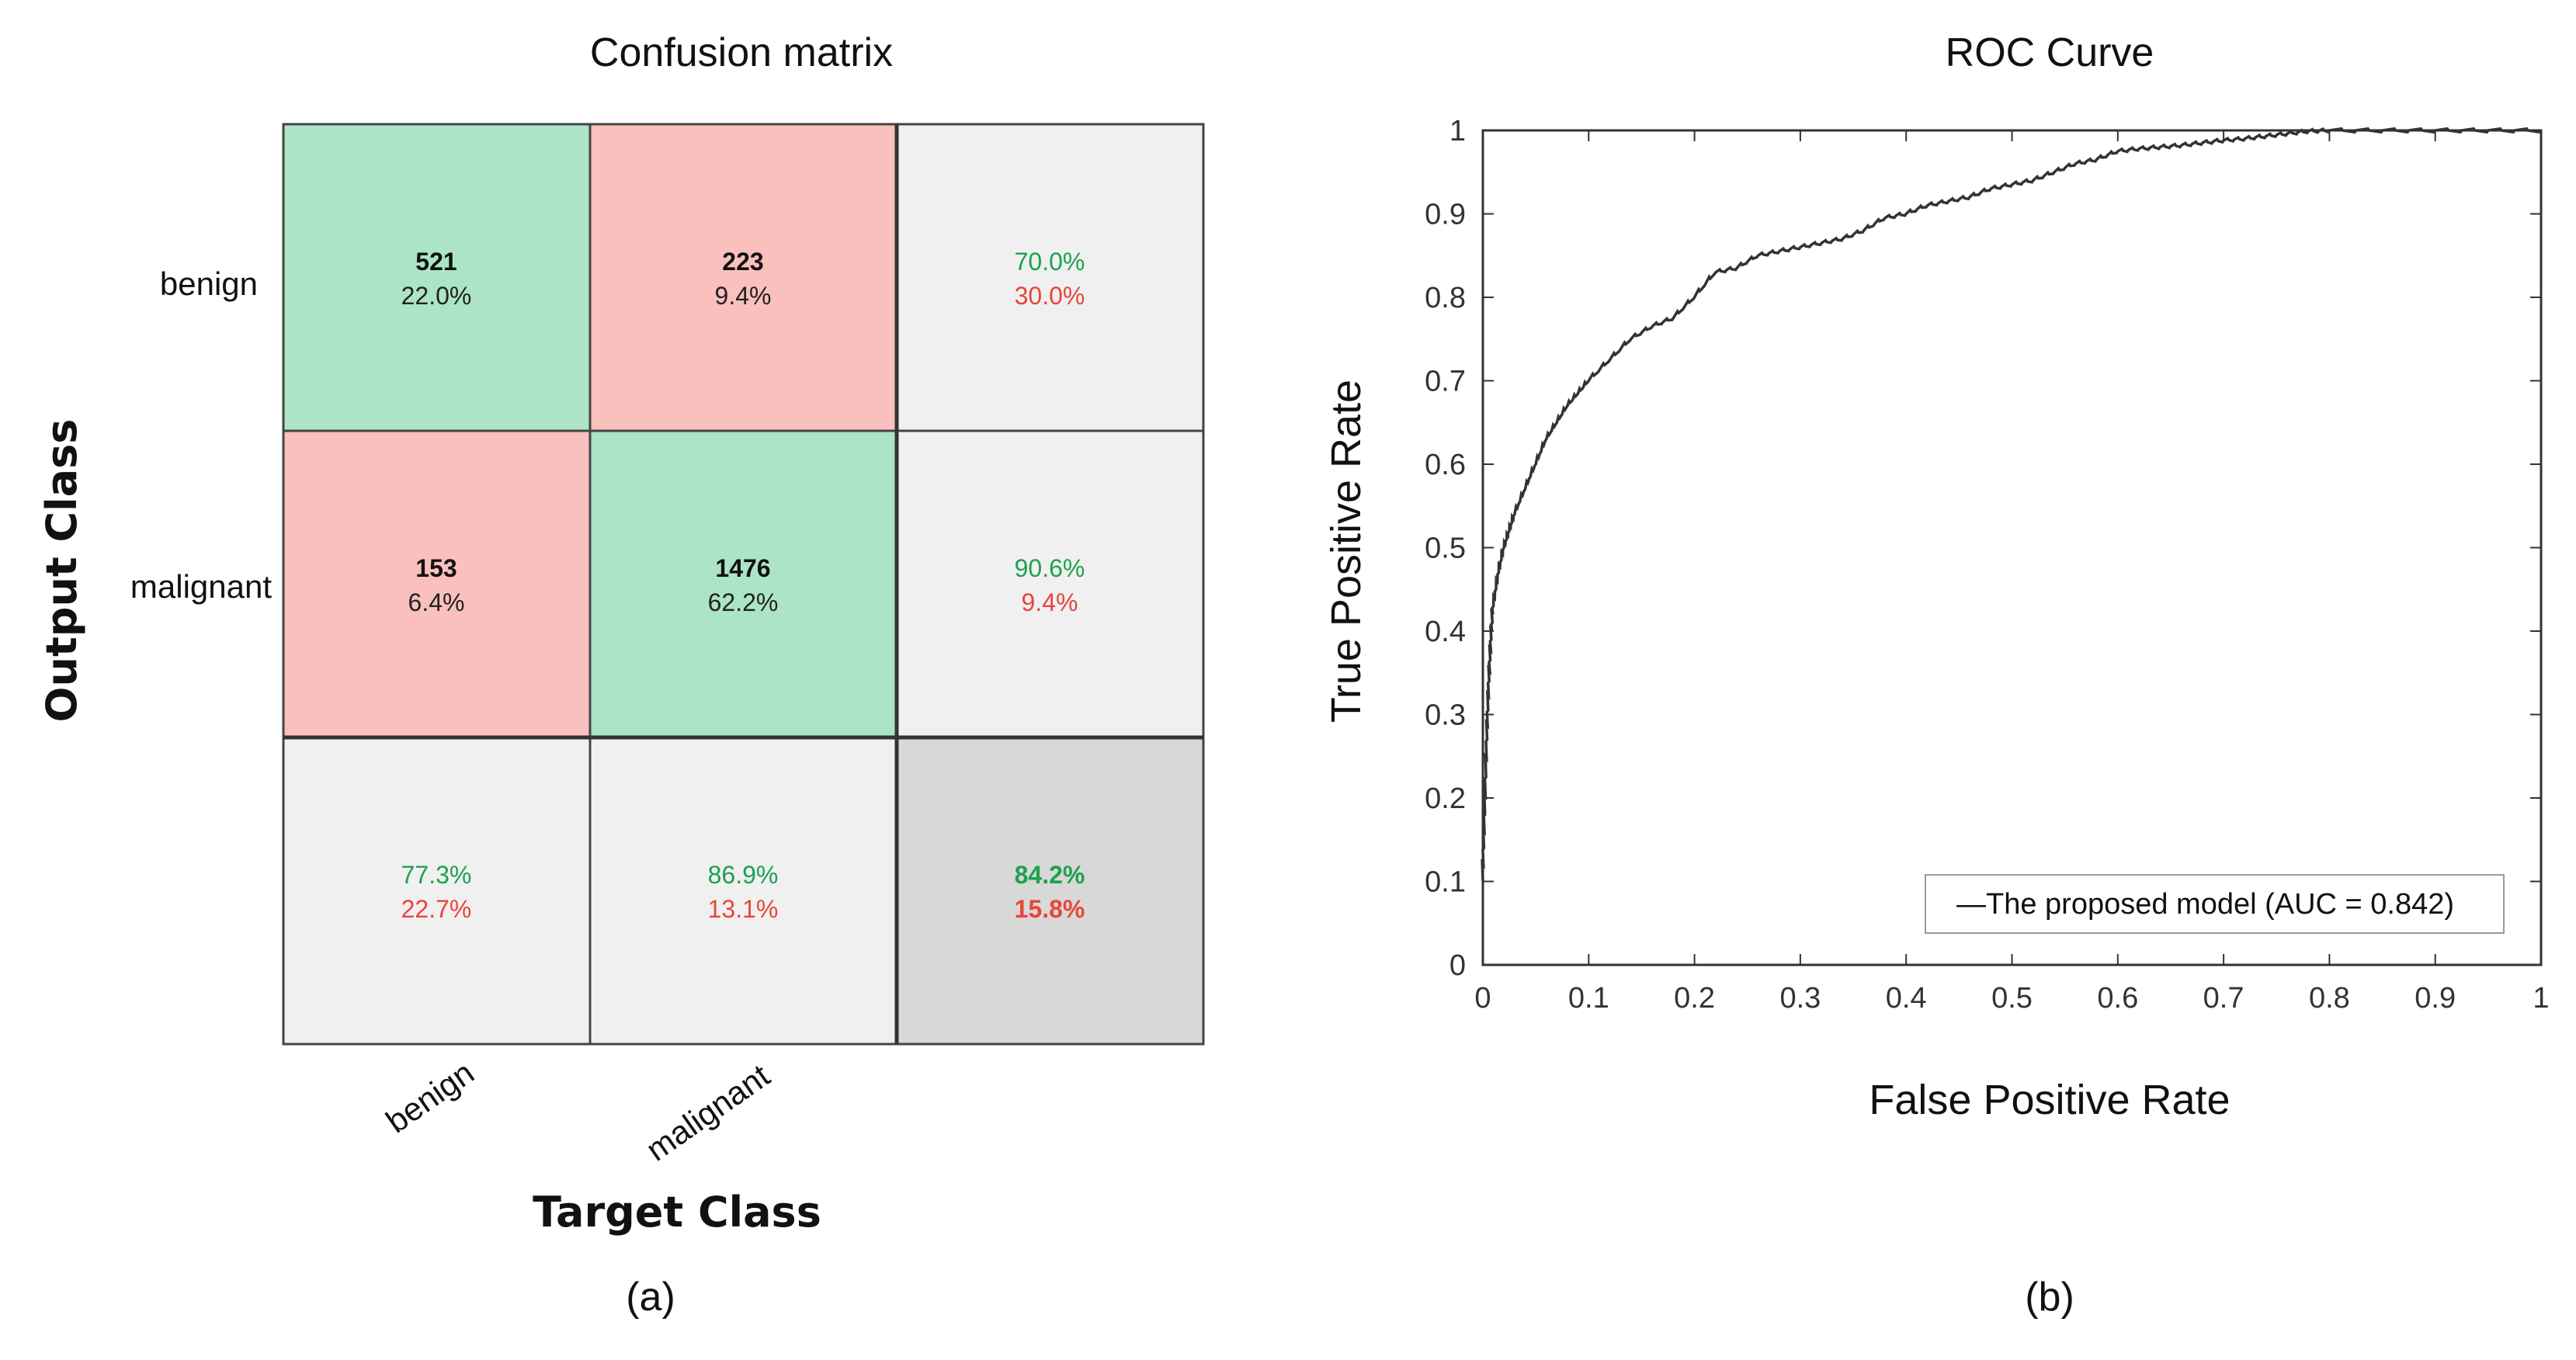 The image size is (2576, 1360). I want to click on cm-col-benign-error-rate: 22.7%, so click(436, 909).